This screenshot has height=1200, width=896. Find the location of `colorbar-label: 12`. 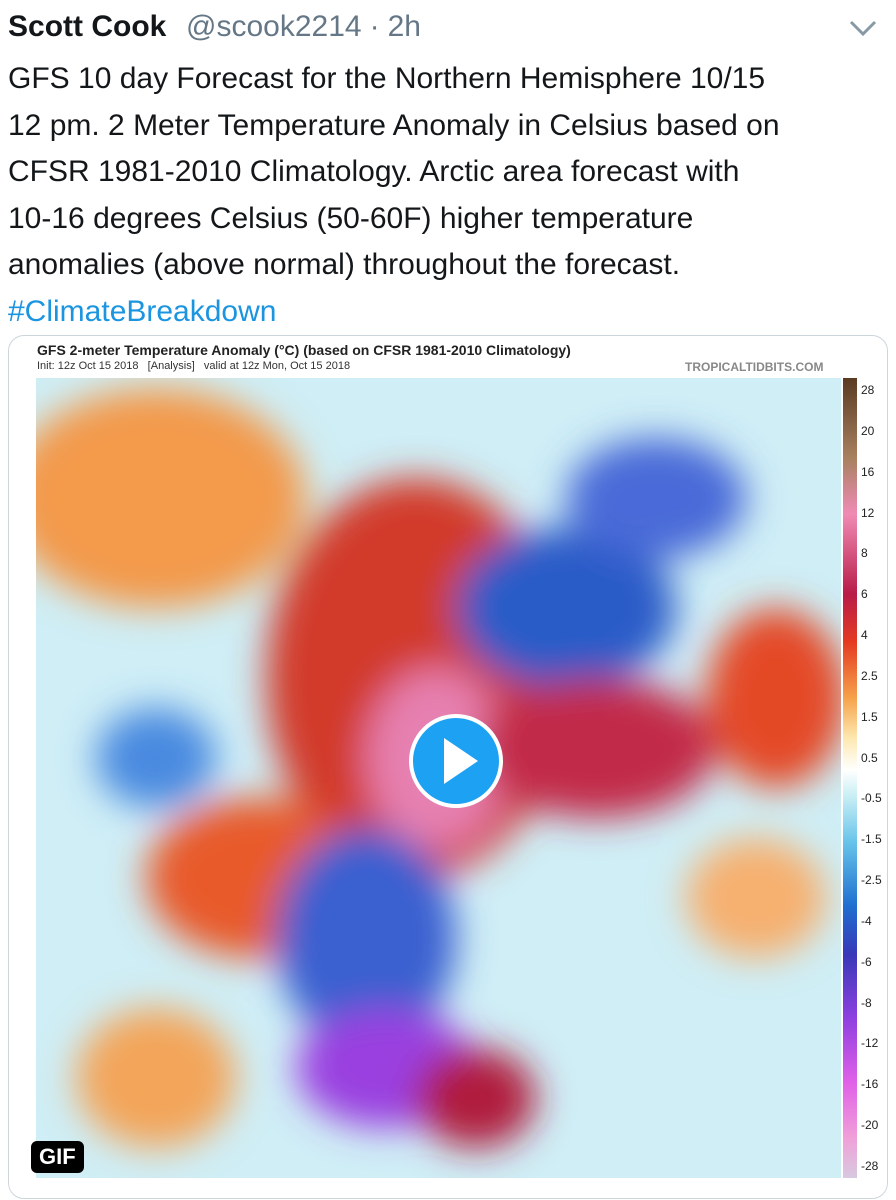

colorbar-label: 12 is located at coordinates (868, 512).